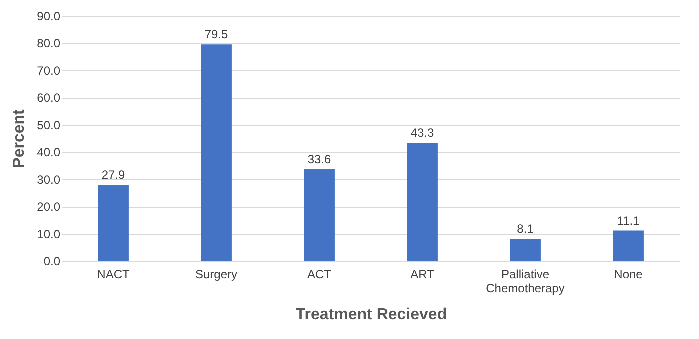 Image resolution: width=699 pixels, height=339 pixels. What do you see at coordinates (49, 98) in the screenshot?
I see `y-tick-label: 60.0` at bounding box center [49, 98].